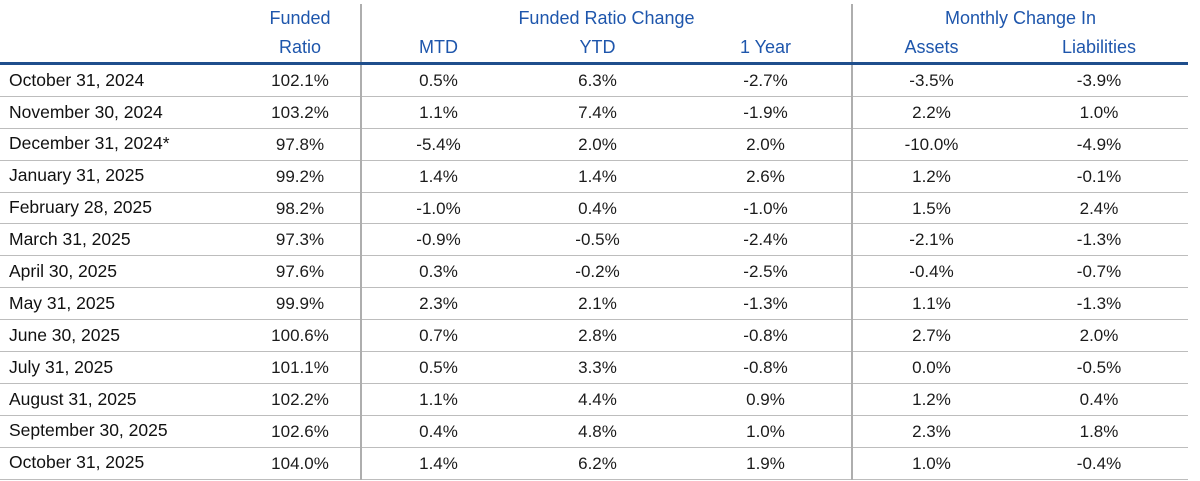 This screenshot has width=1200, height=481. I want to click on one-year-cell: -1.9%, so click(766, 112).